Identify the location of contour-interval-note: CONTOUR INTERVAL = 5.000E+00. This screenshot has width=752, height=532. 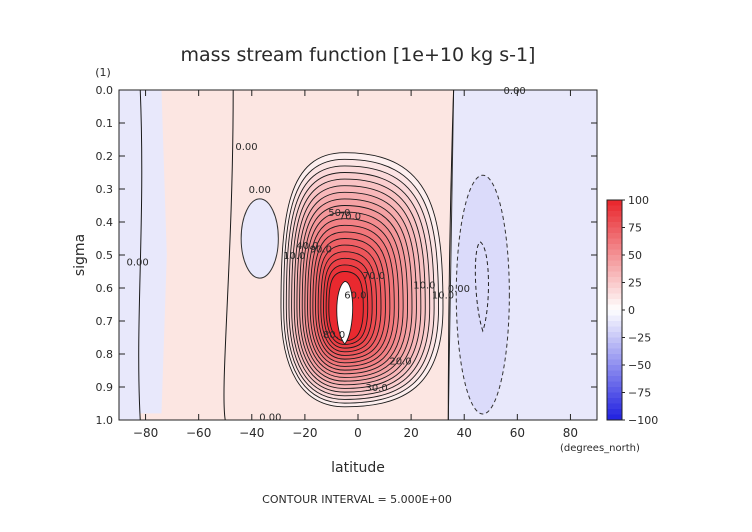
(357, 499).